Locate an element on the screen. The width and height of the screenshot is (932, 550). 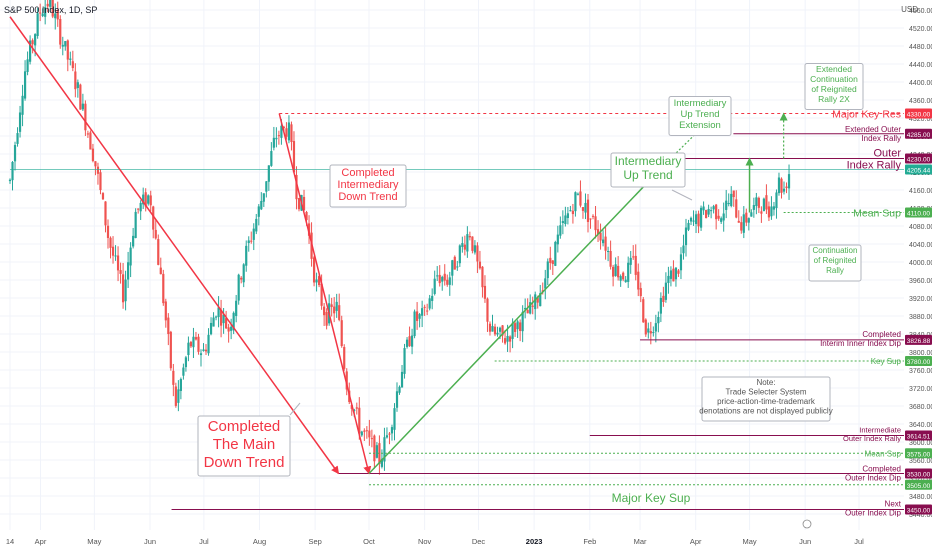
y-tick-label: 4160.00 is located at coordinates (920, 191).